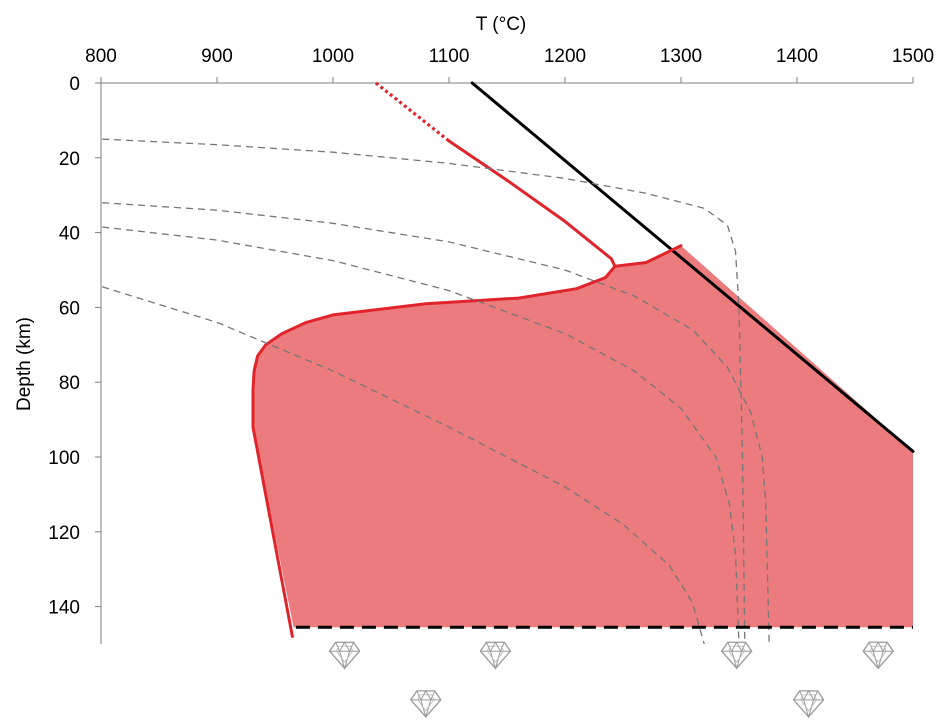 This screenshot has height=728, width=941. I want to click on y-tick-label: 80, so click(69, 383).